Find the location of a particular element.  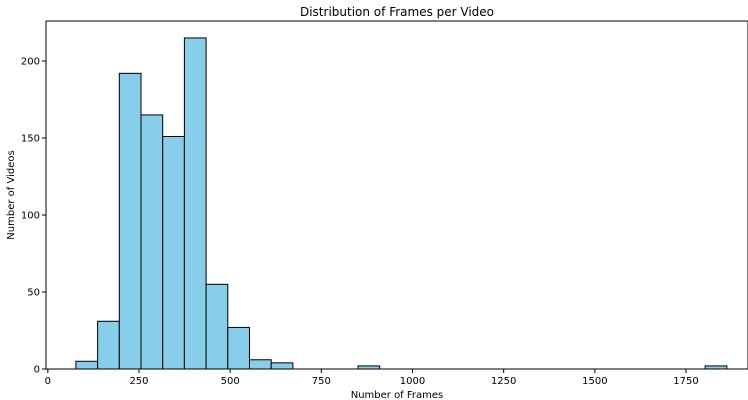

y-axis-label: Number of Videos is located at coordinates (11, 194).